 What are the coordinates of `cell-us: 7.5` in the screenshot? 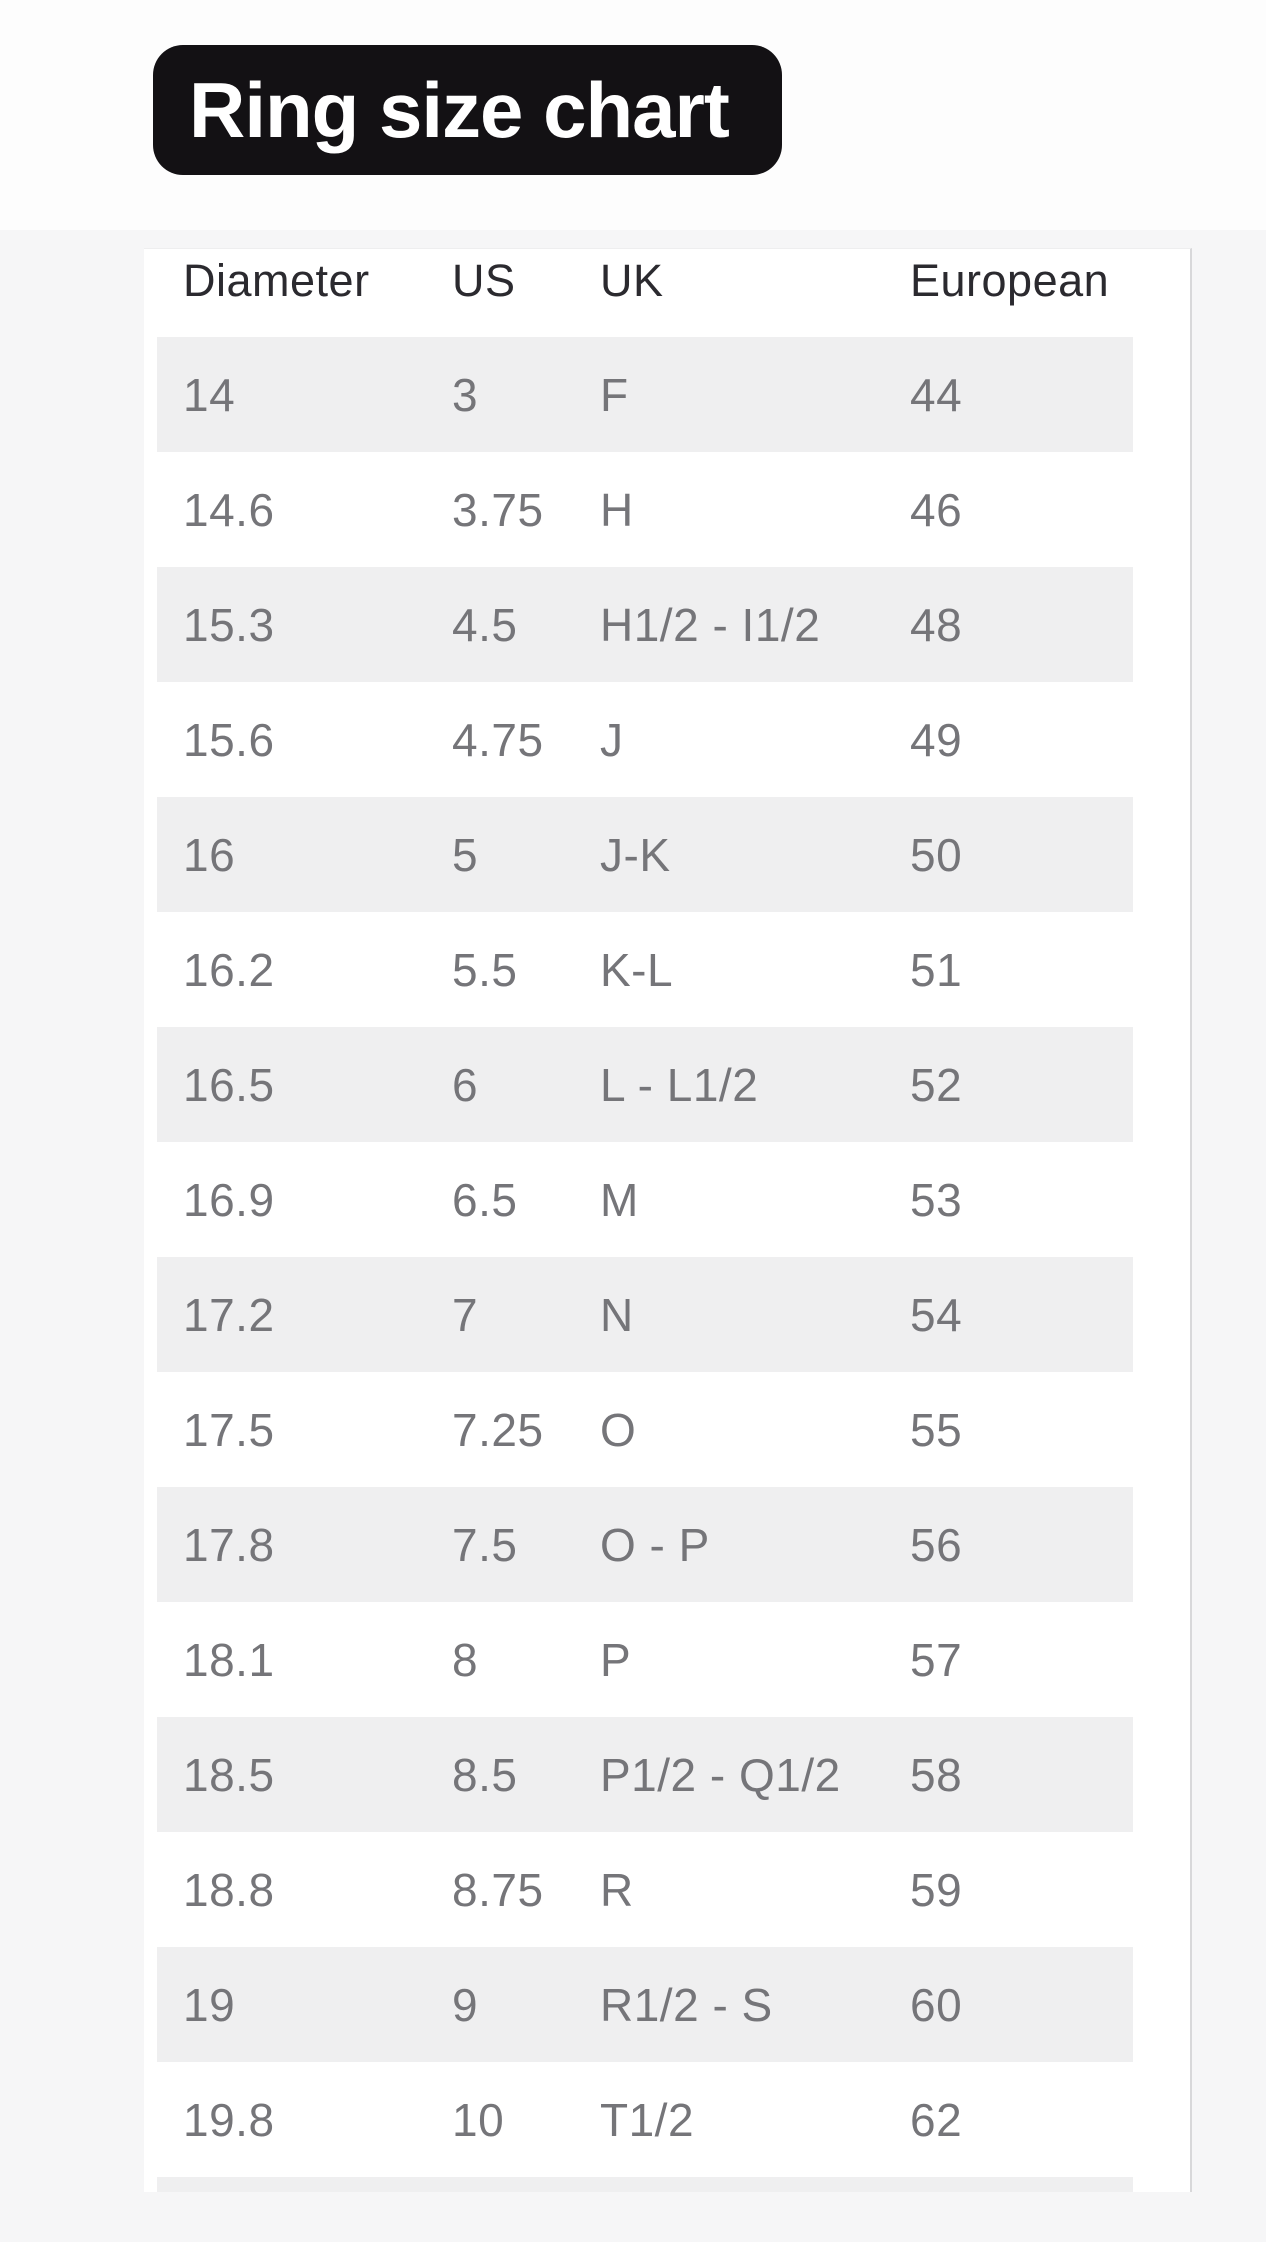 It's located at (485, 1544).